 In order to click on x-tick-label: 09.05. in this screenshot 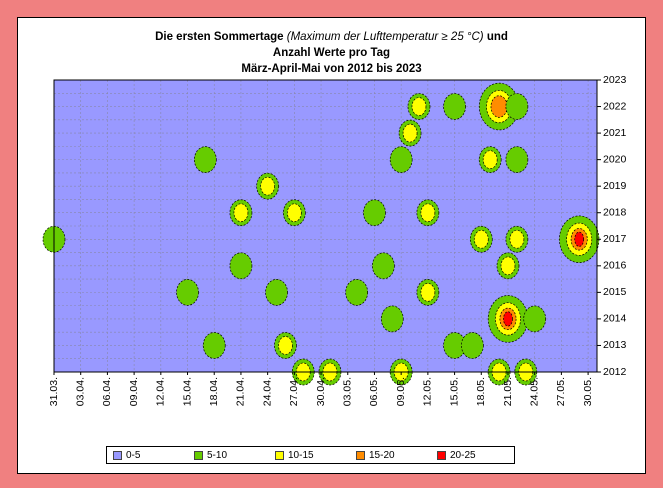, I will do `click(401, 391)`.